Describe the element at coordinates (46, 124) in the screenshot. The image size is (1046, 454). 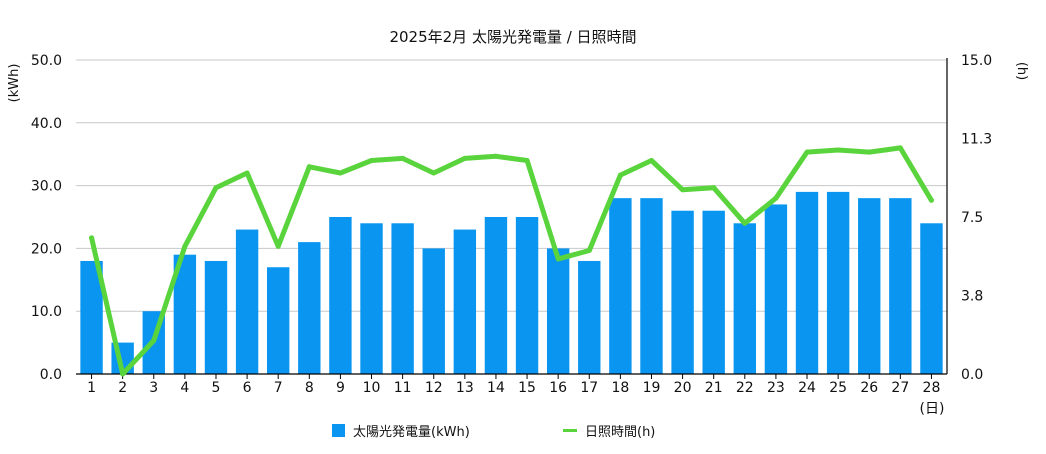
I see `y-left-tick-label: 40.0` at that location.